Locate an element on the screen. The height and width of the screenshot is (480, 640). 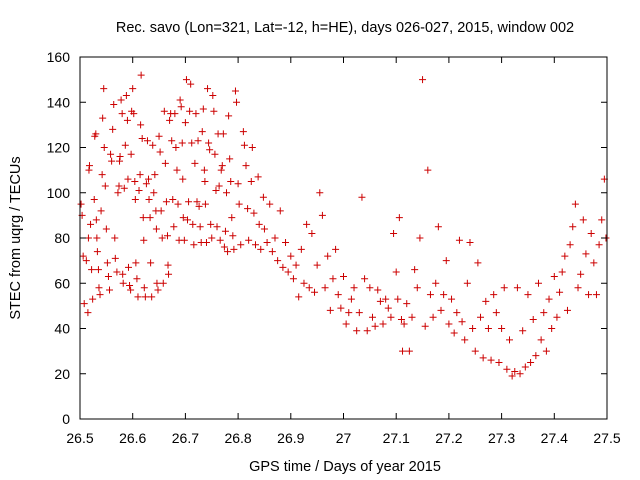
y-tick-label: 40 is located at coordinates (62, 329).